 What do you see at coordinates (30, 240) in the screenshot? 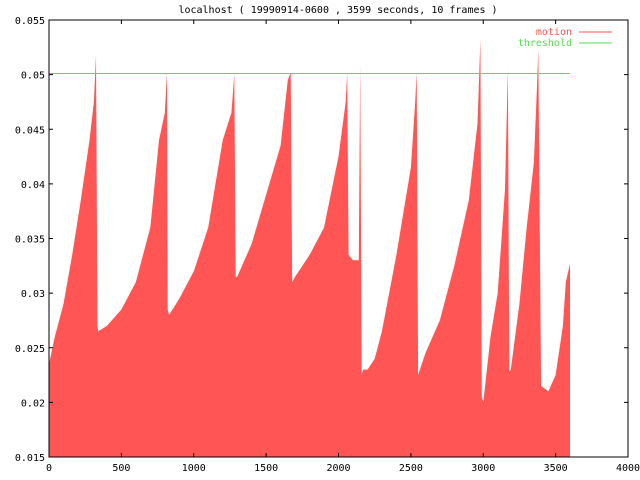
I see `y-tick-label: 0.035` at bounding box center [30, 240].